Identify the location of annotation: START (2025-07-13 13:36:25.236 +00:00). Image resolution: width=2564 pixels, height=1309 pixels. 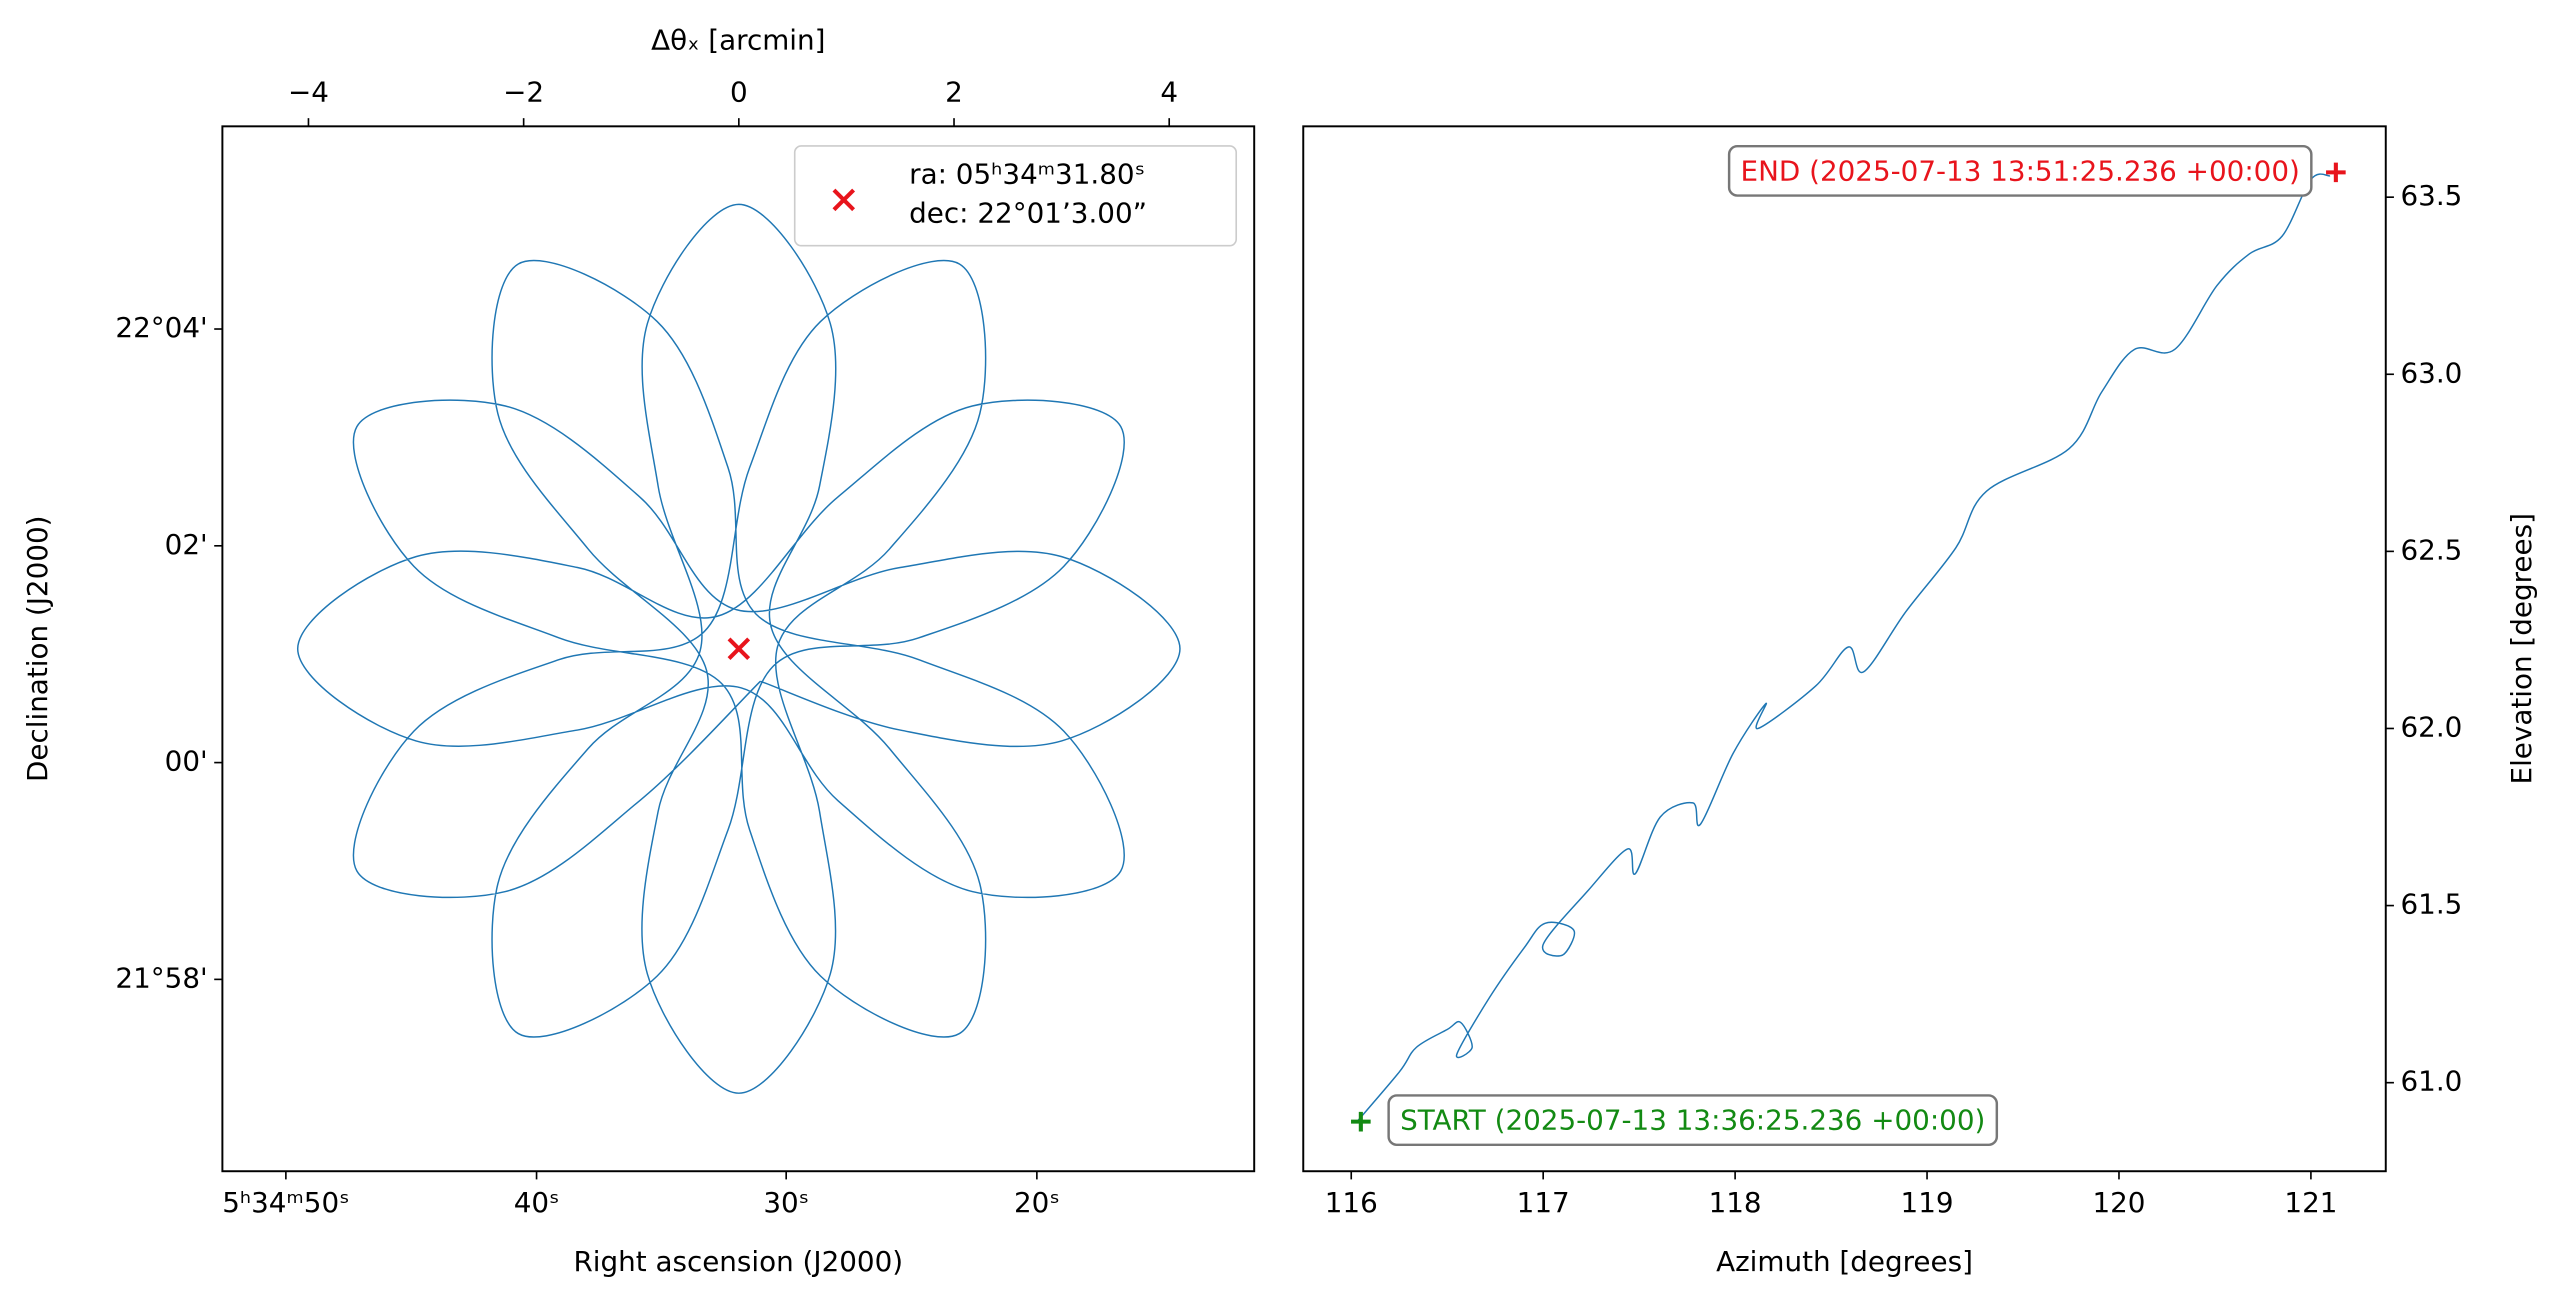
(1693, 1120).